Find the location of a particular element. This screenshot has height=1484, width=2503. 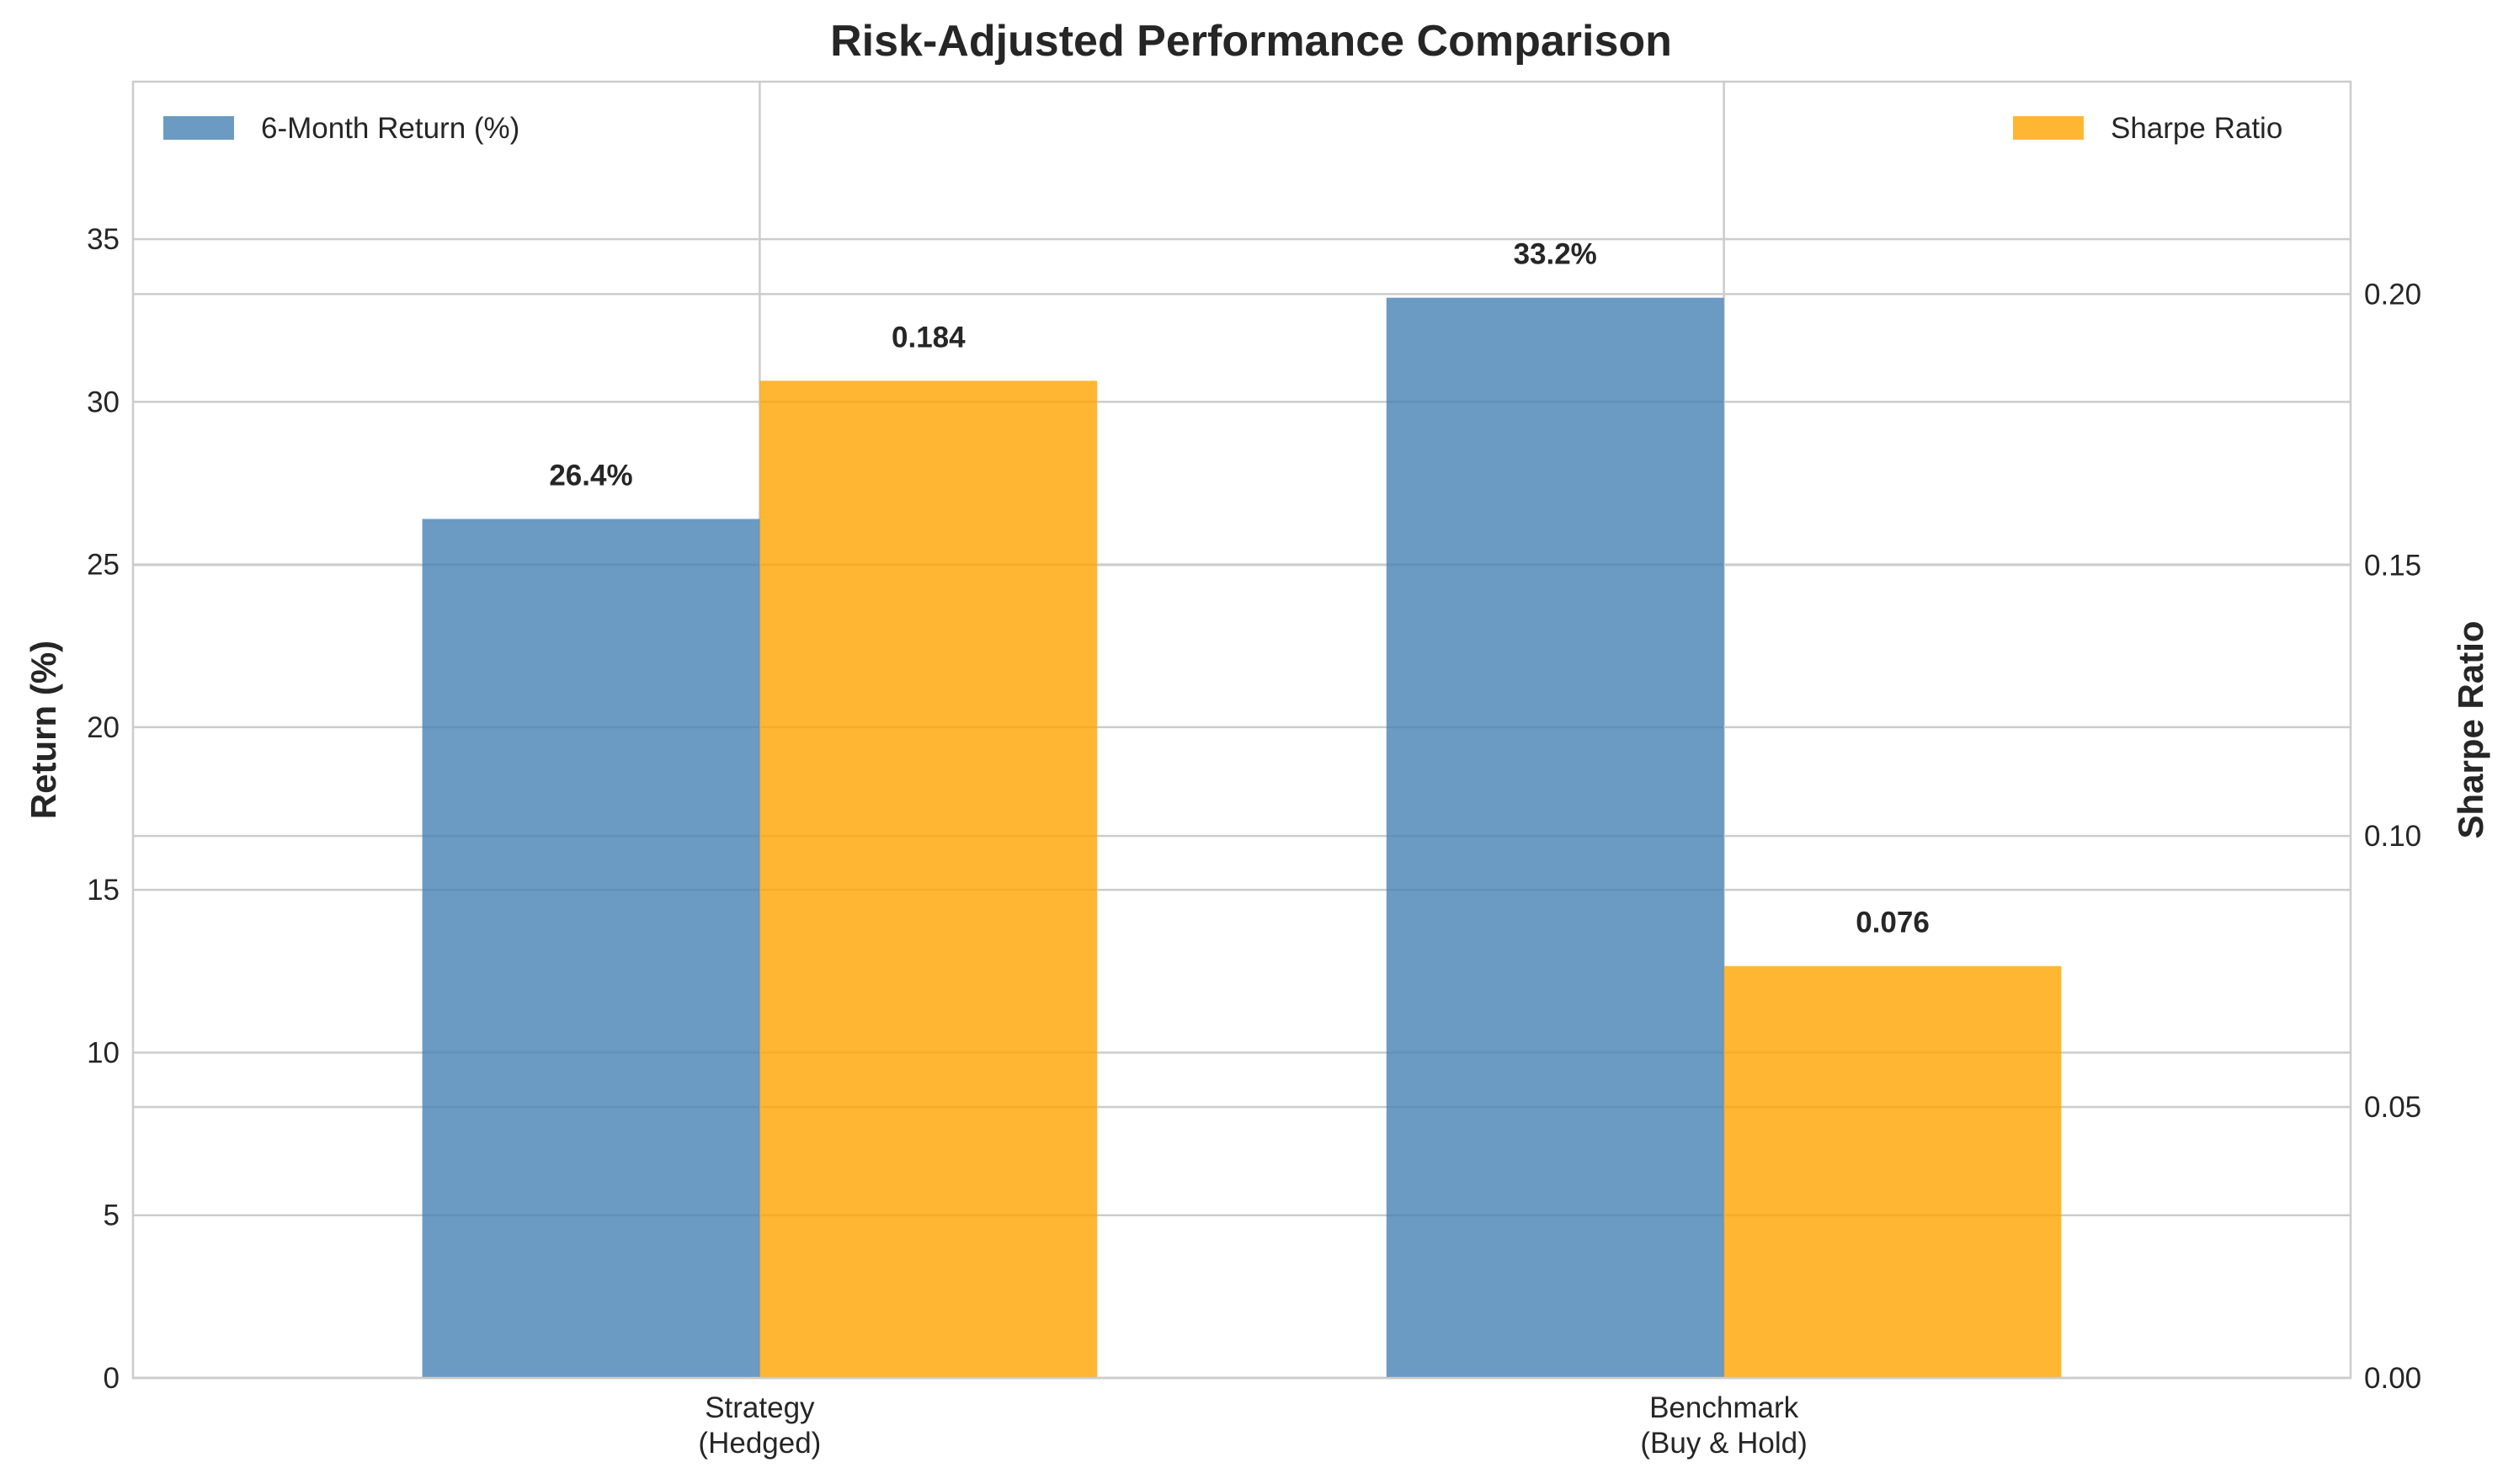

y-tick-label-right: 0.05 is located at coordinates (2393, 1107).